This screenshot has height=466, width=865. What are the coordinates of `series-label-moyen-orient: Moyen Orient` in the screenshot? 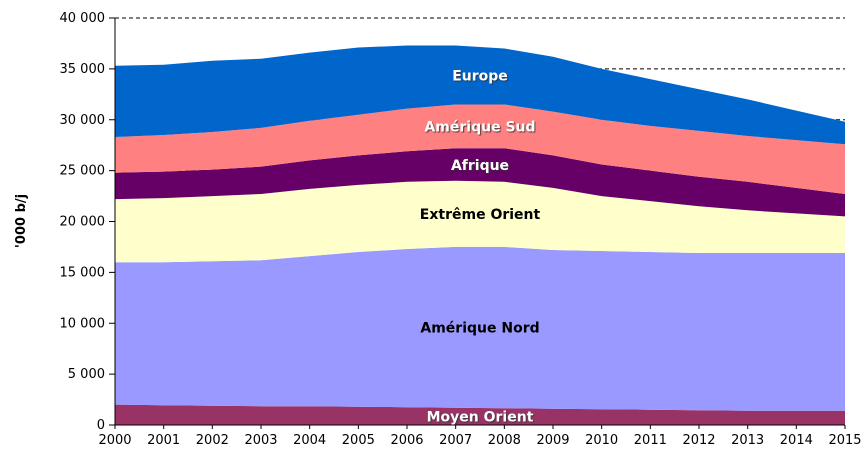 It's located at (480, 417).